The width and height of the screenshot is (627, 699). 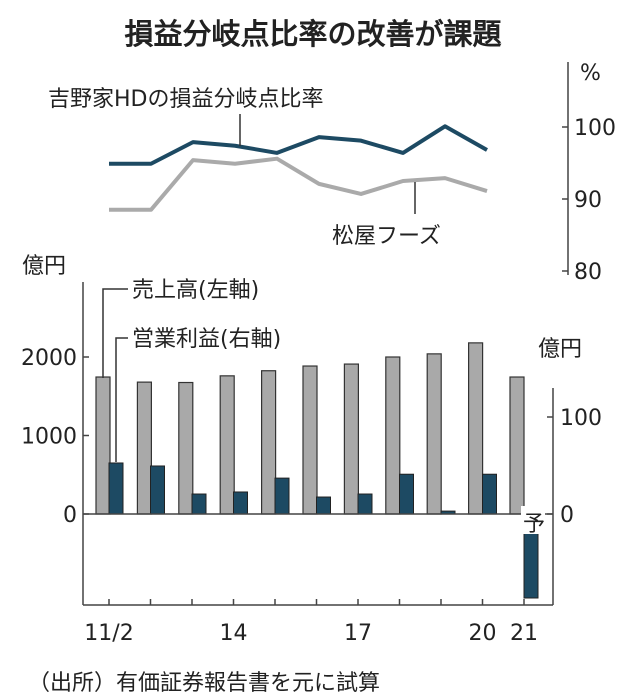 I want to click on line-y-tick-label: 100, so click(x=595, y=128).